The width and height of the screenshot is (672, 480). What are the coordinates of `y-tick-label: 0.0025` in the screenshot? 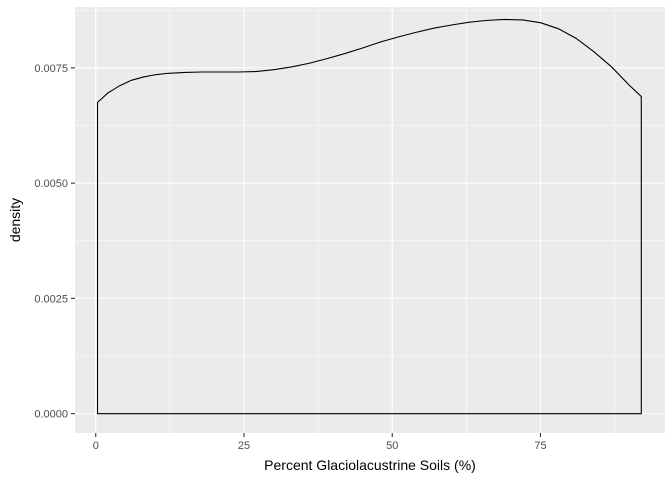 It's located at (51, 299).